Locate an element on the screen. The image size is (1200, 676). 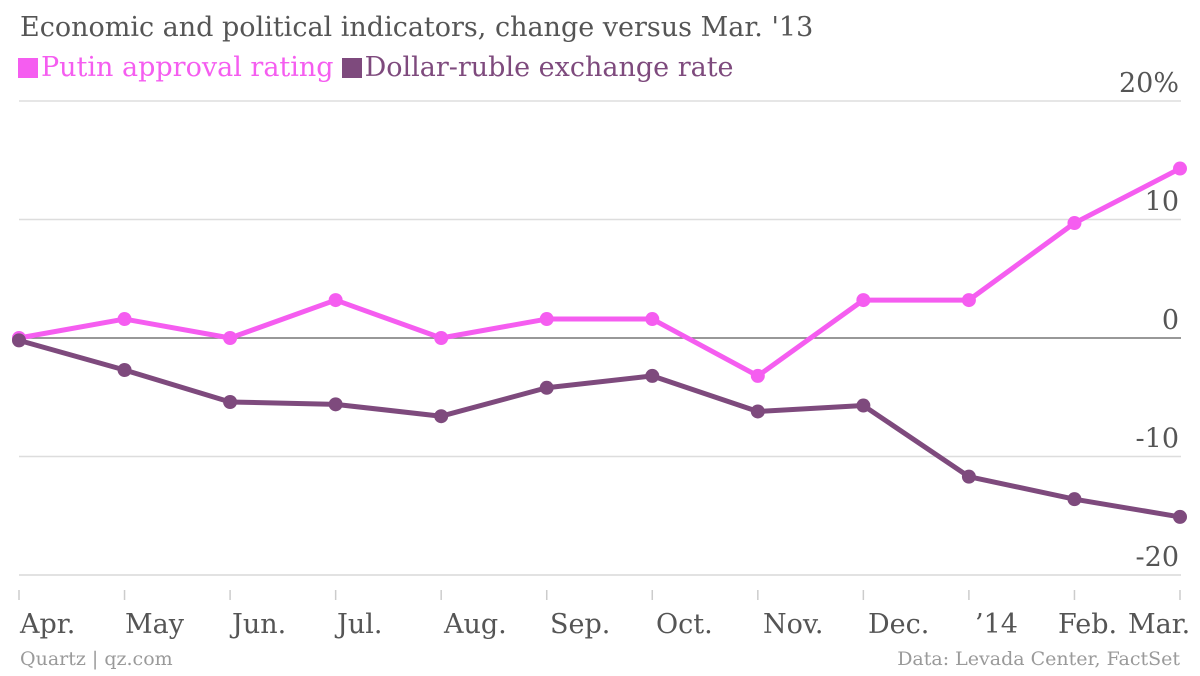
x-tick-label: ’14 is located at coordinates (996, 624).